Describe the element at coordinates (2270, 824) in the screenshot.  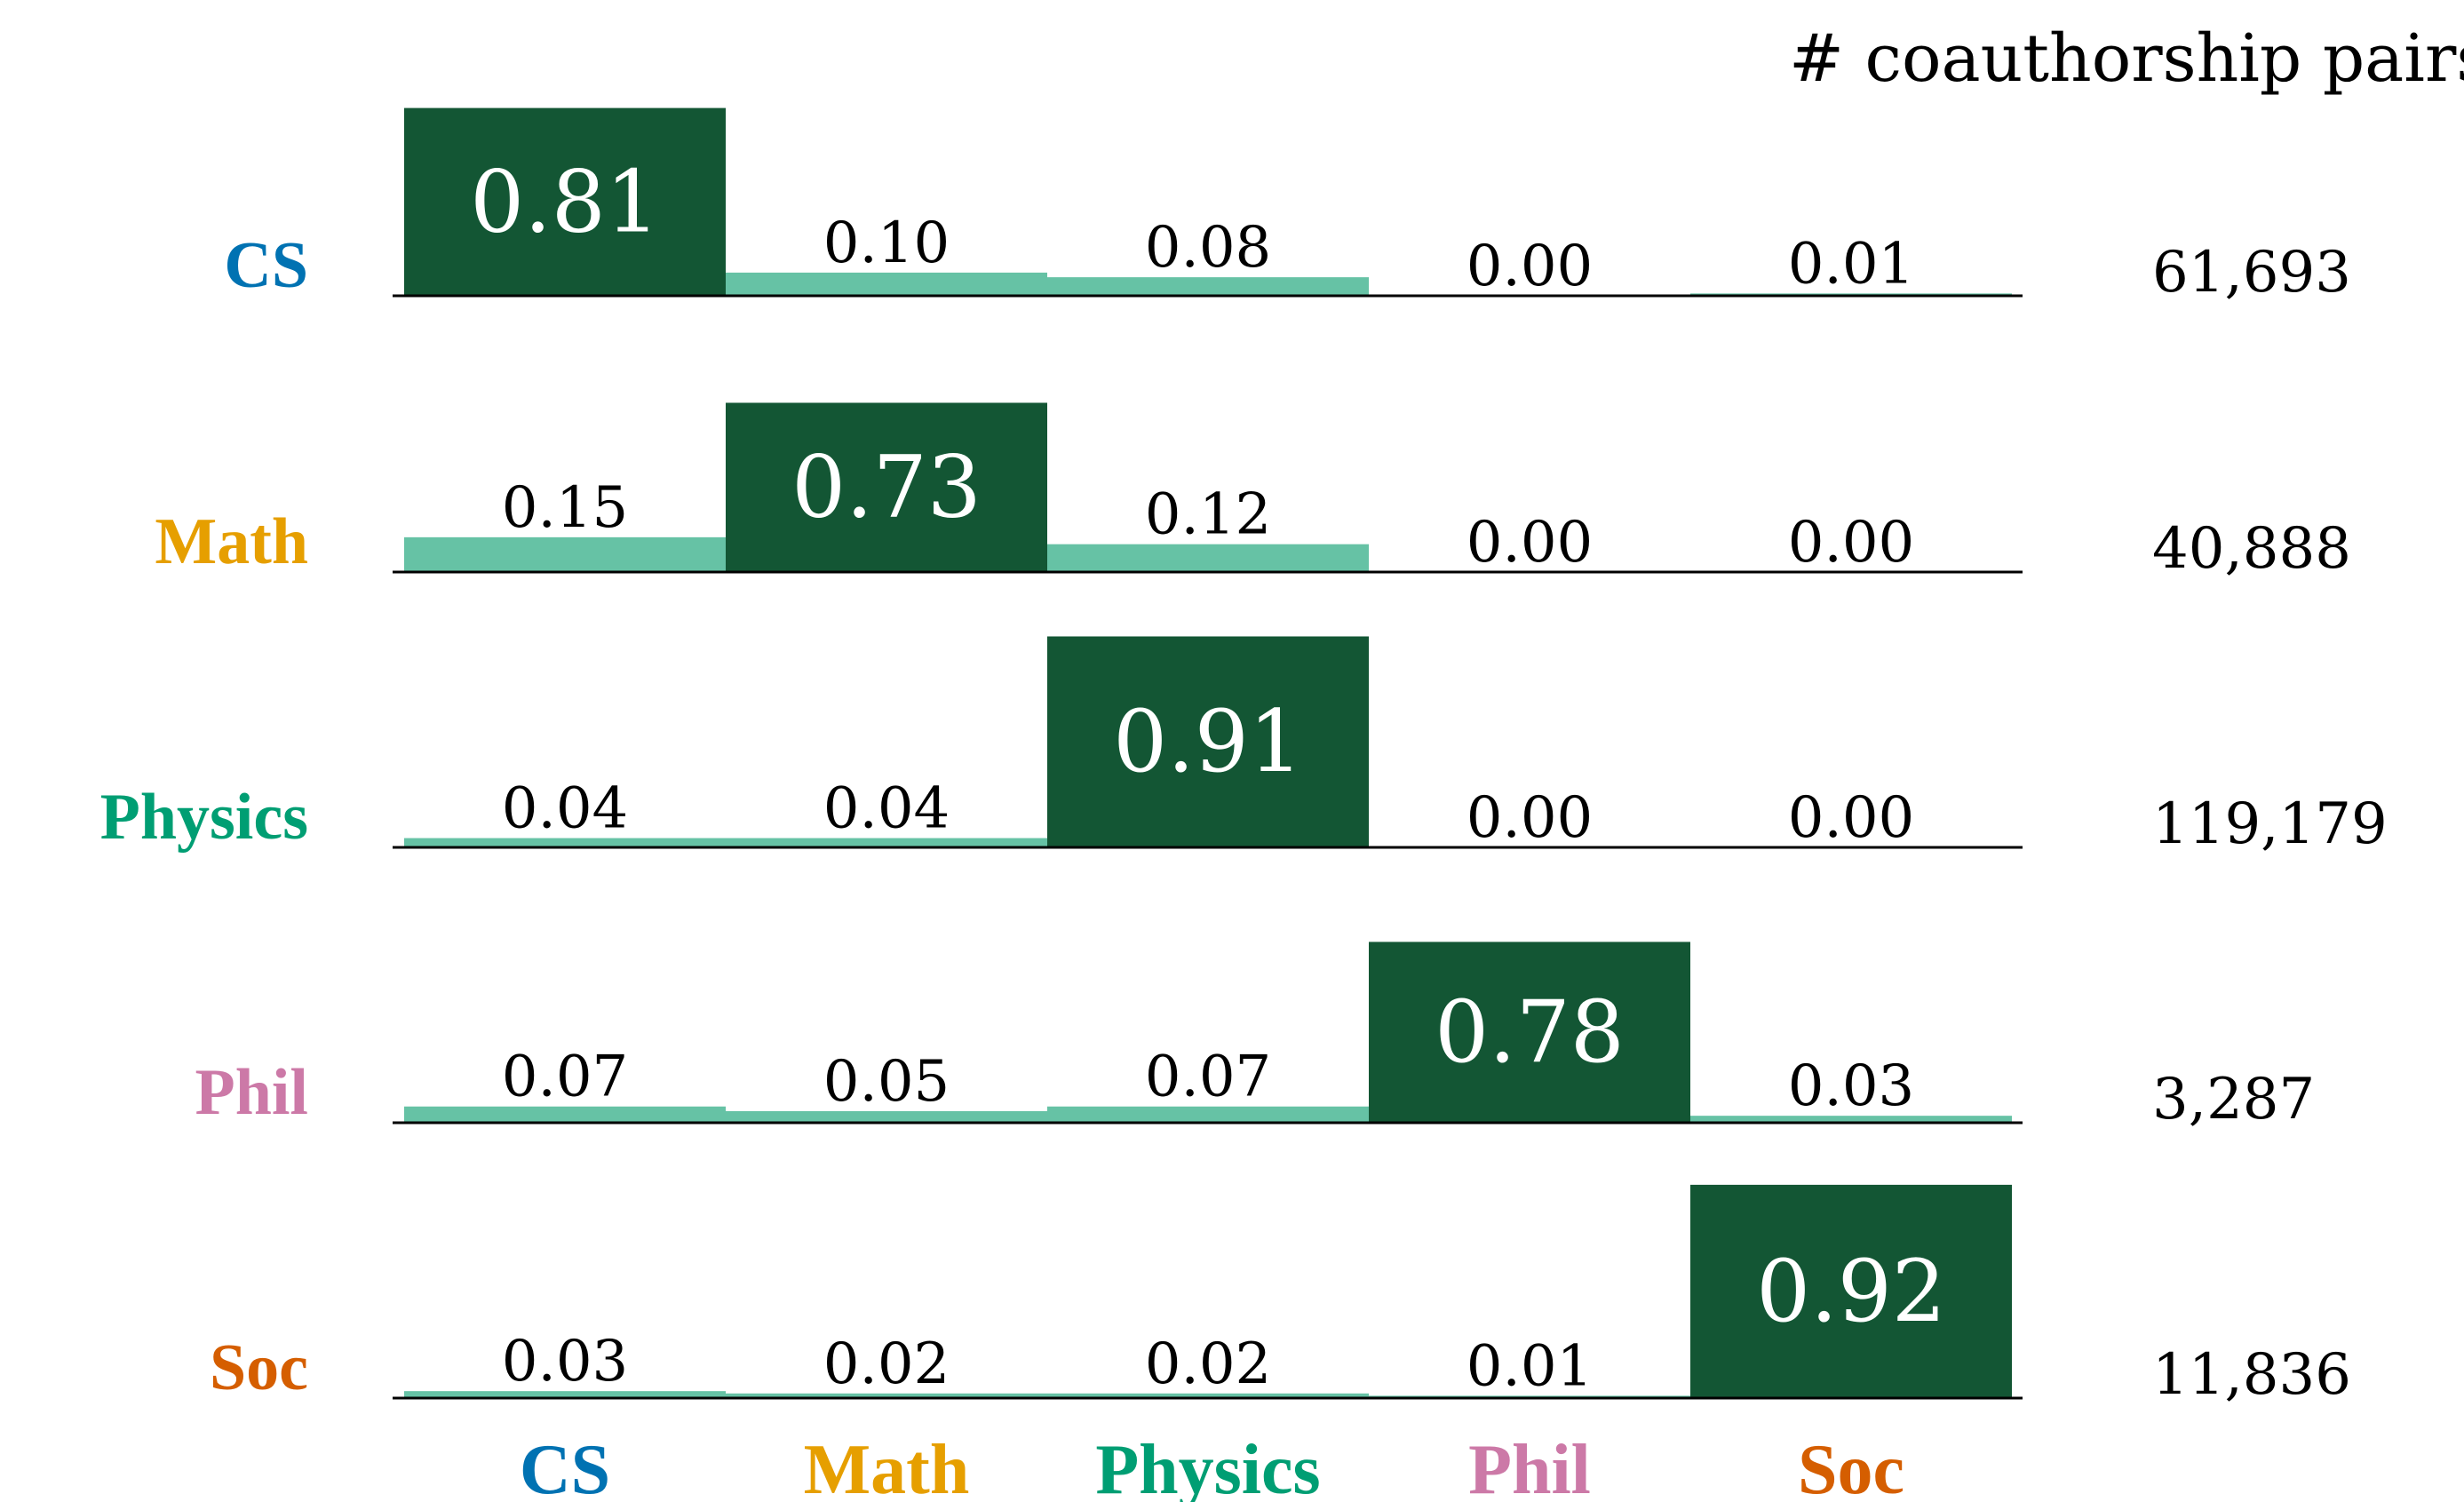
I see `count-label: 119,179` at that location.